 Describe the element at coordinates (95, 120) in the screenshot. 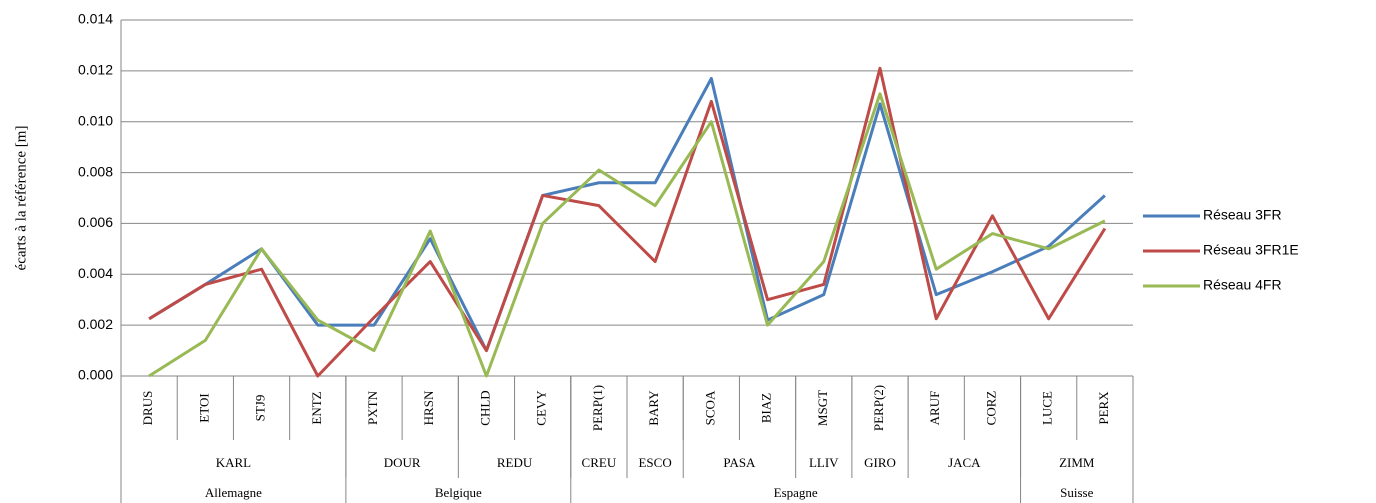

I see `y-tick-label: 0.010` at that location.